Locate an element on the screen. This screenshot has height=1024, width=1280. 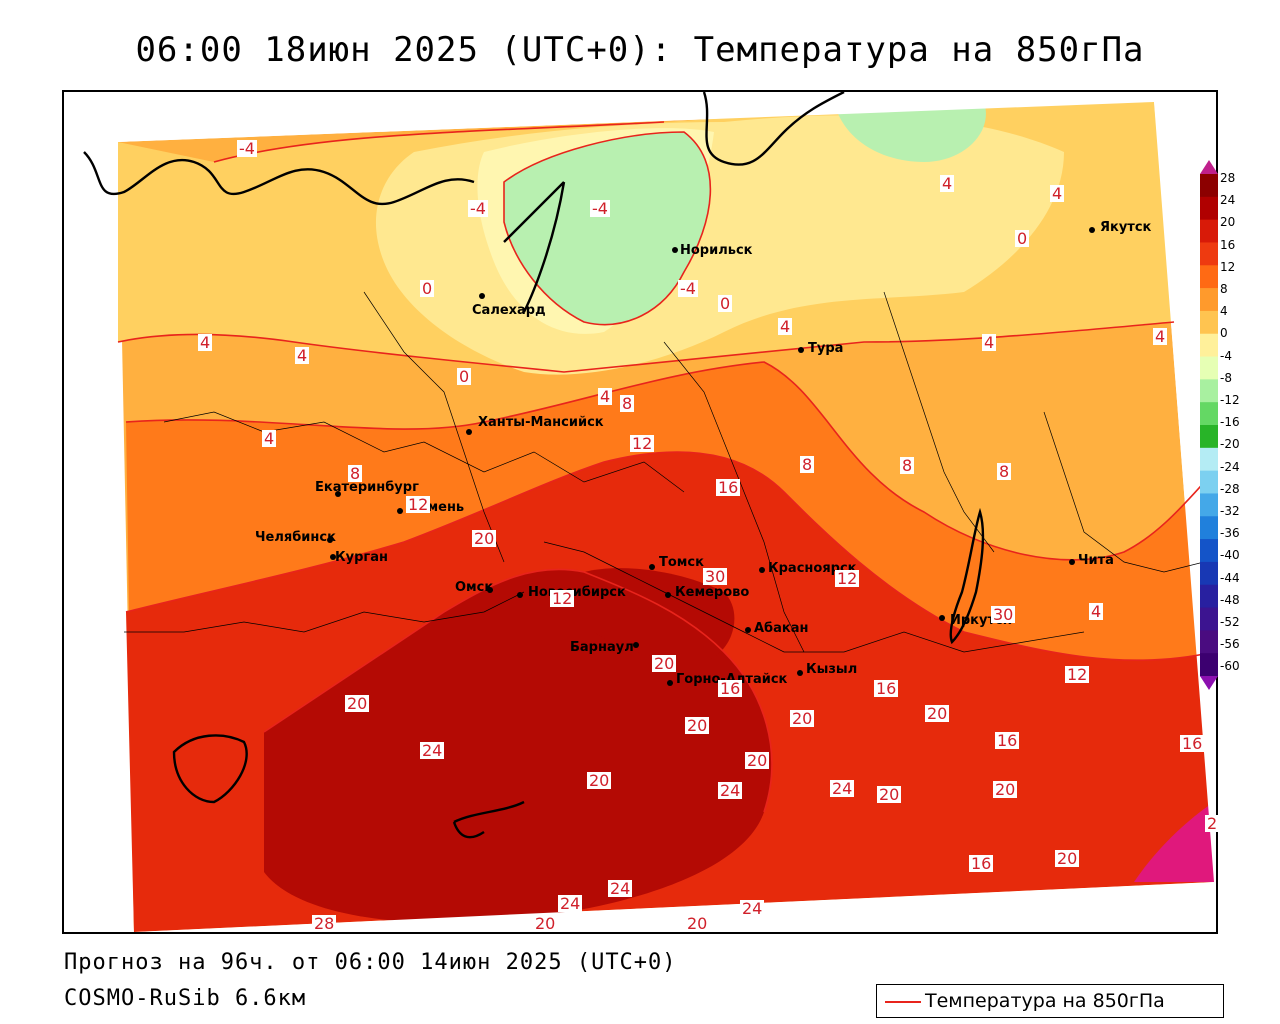
city-label: Тура is located at coordinates (826, 348).